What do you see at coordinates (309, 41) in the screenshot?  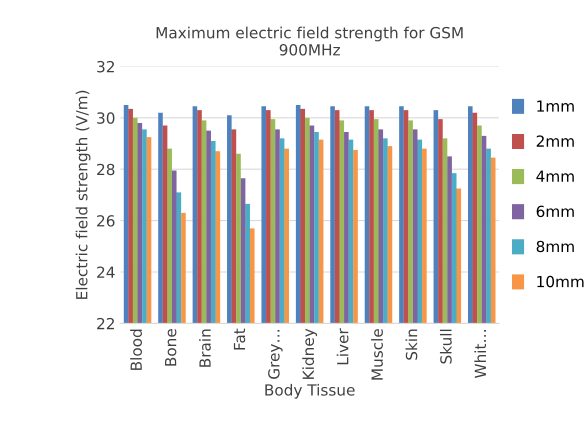 I see `chart-title: Maximum electric field strength for GSM 900MHz` at bounding box center [309, 41].